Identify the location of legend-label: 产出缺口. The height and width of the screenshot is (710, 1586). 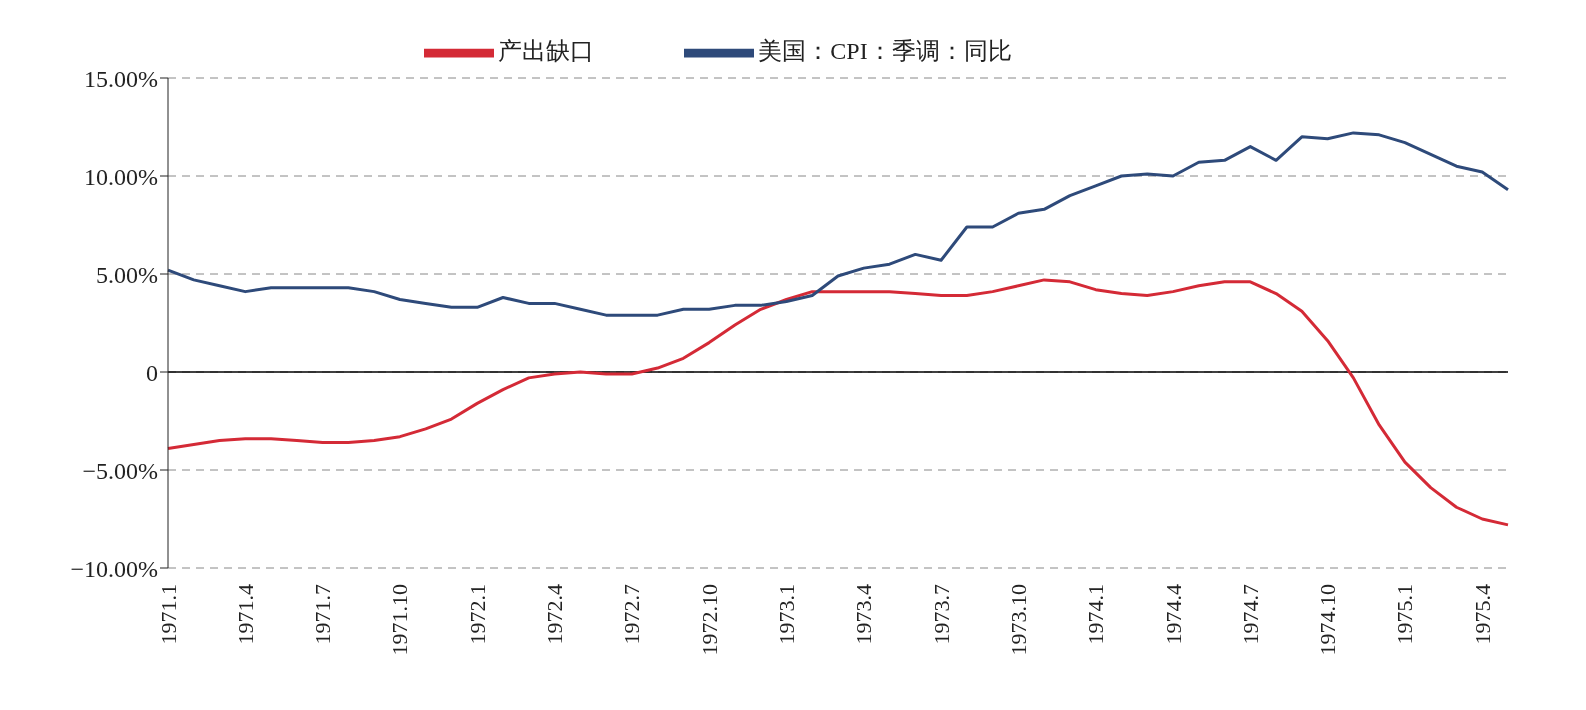
(546, 50).